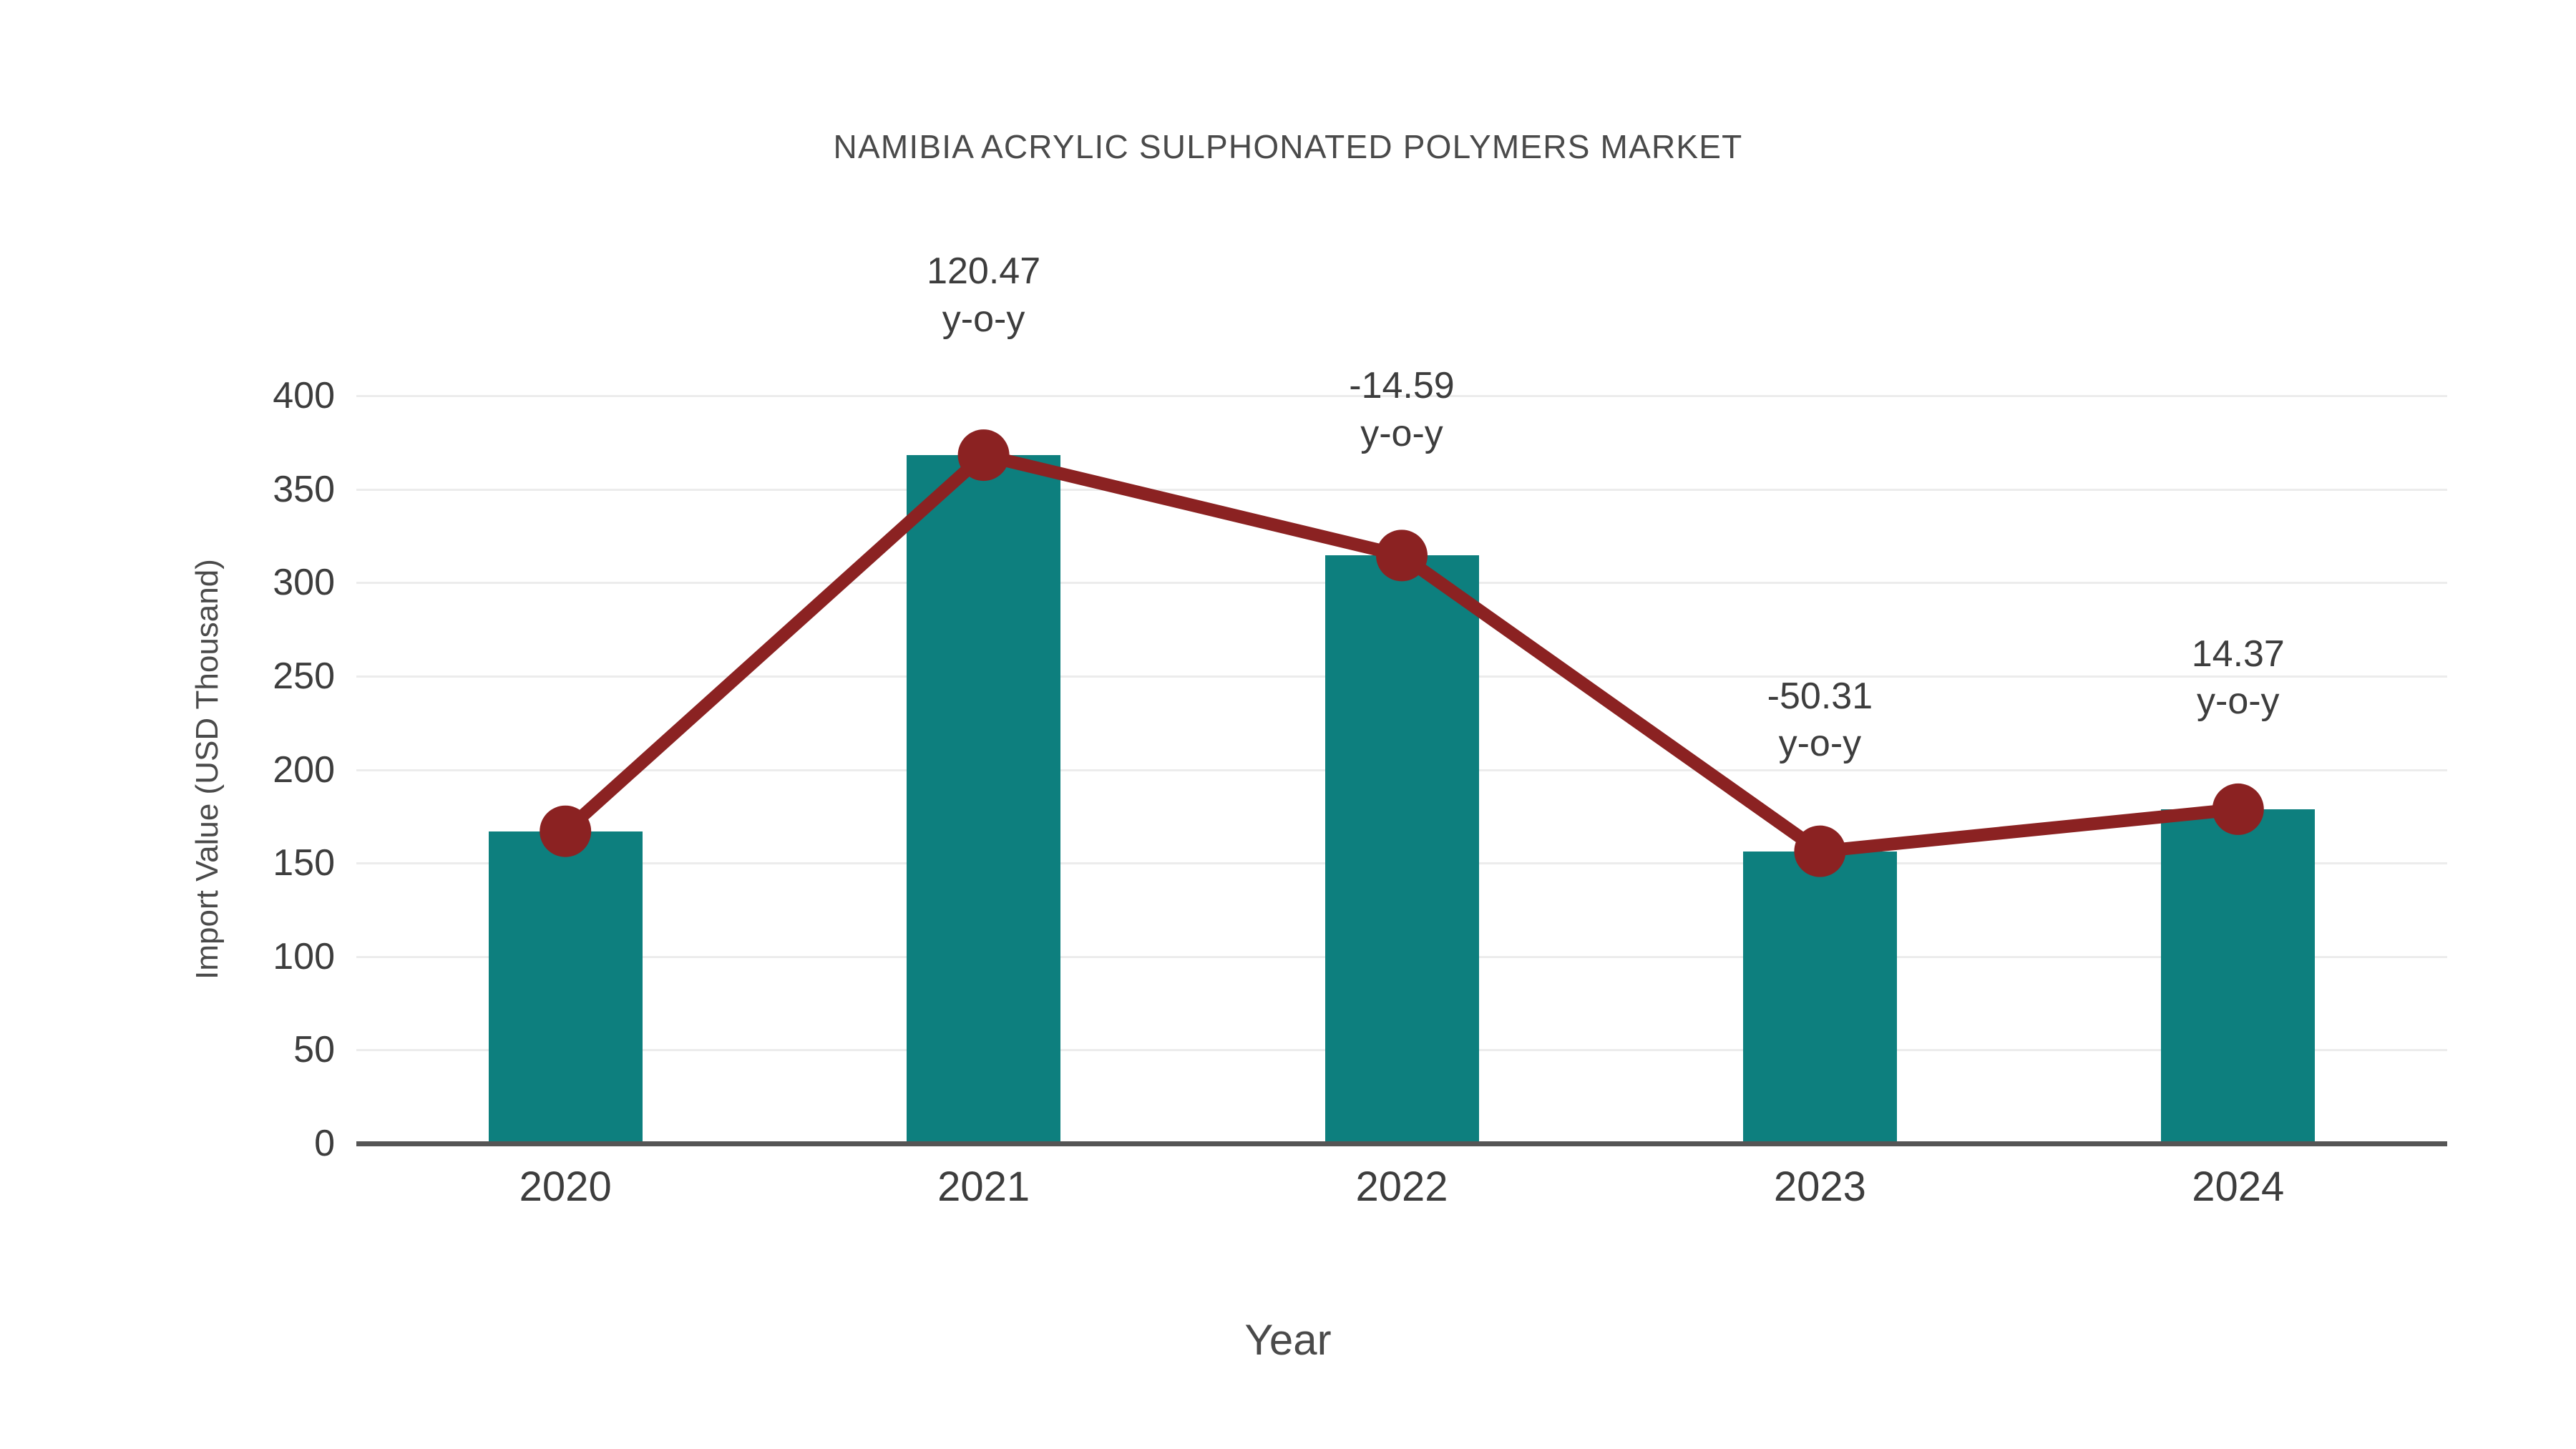 This screenshot has height=1449, width=2576. Describe the element at coordinates (304, 769) in the screenshot. I see `y-axis-tick-label: 200` at that location.